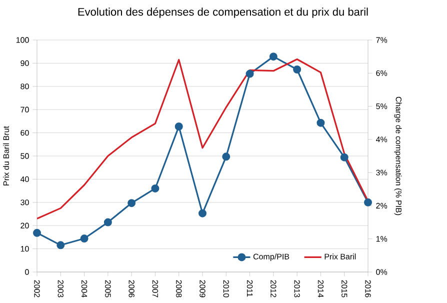  I want to click on legend-label: Comp/PIB, so click(271, 257).